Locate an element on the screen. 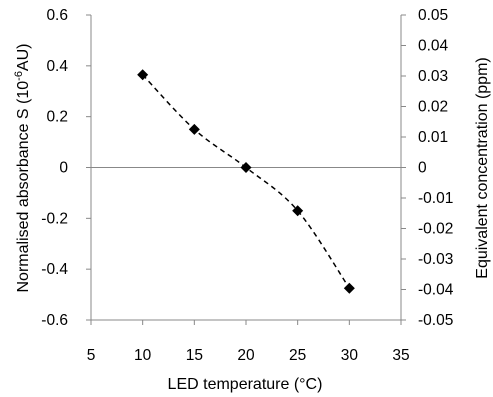 Image resolution: width=493 pixels, height=397 pixels. y2-tick-label: 0 is located at coordinates (422, 168).